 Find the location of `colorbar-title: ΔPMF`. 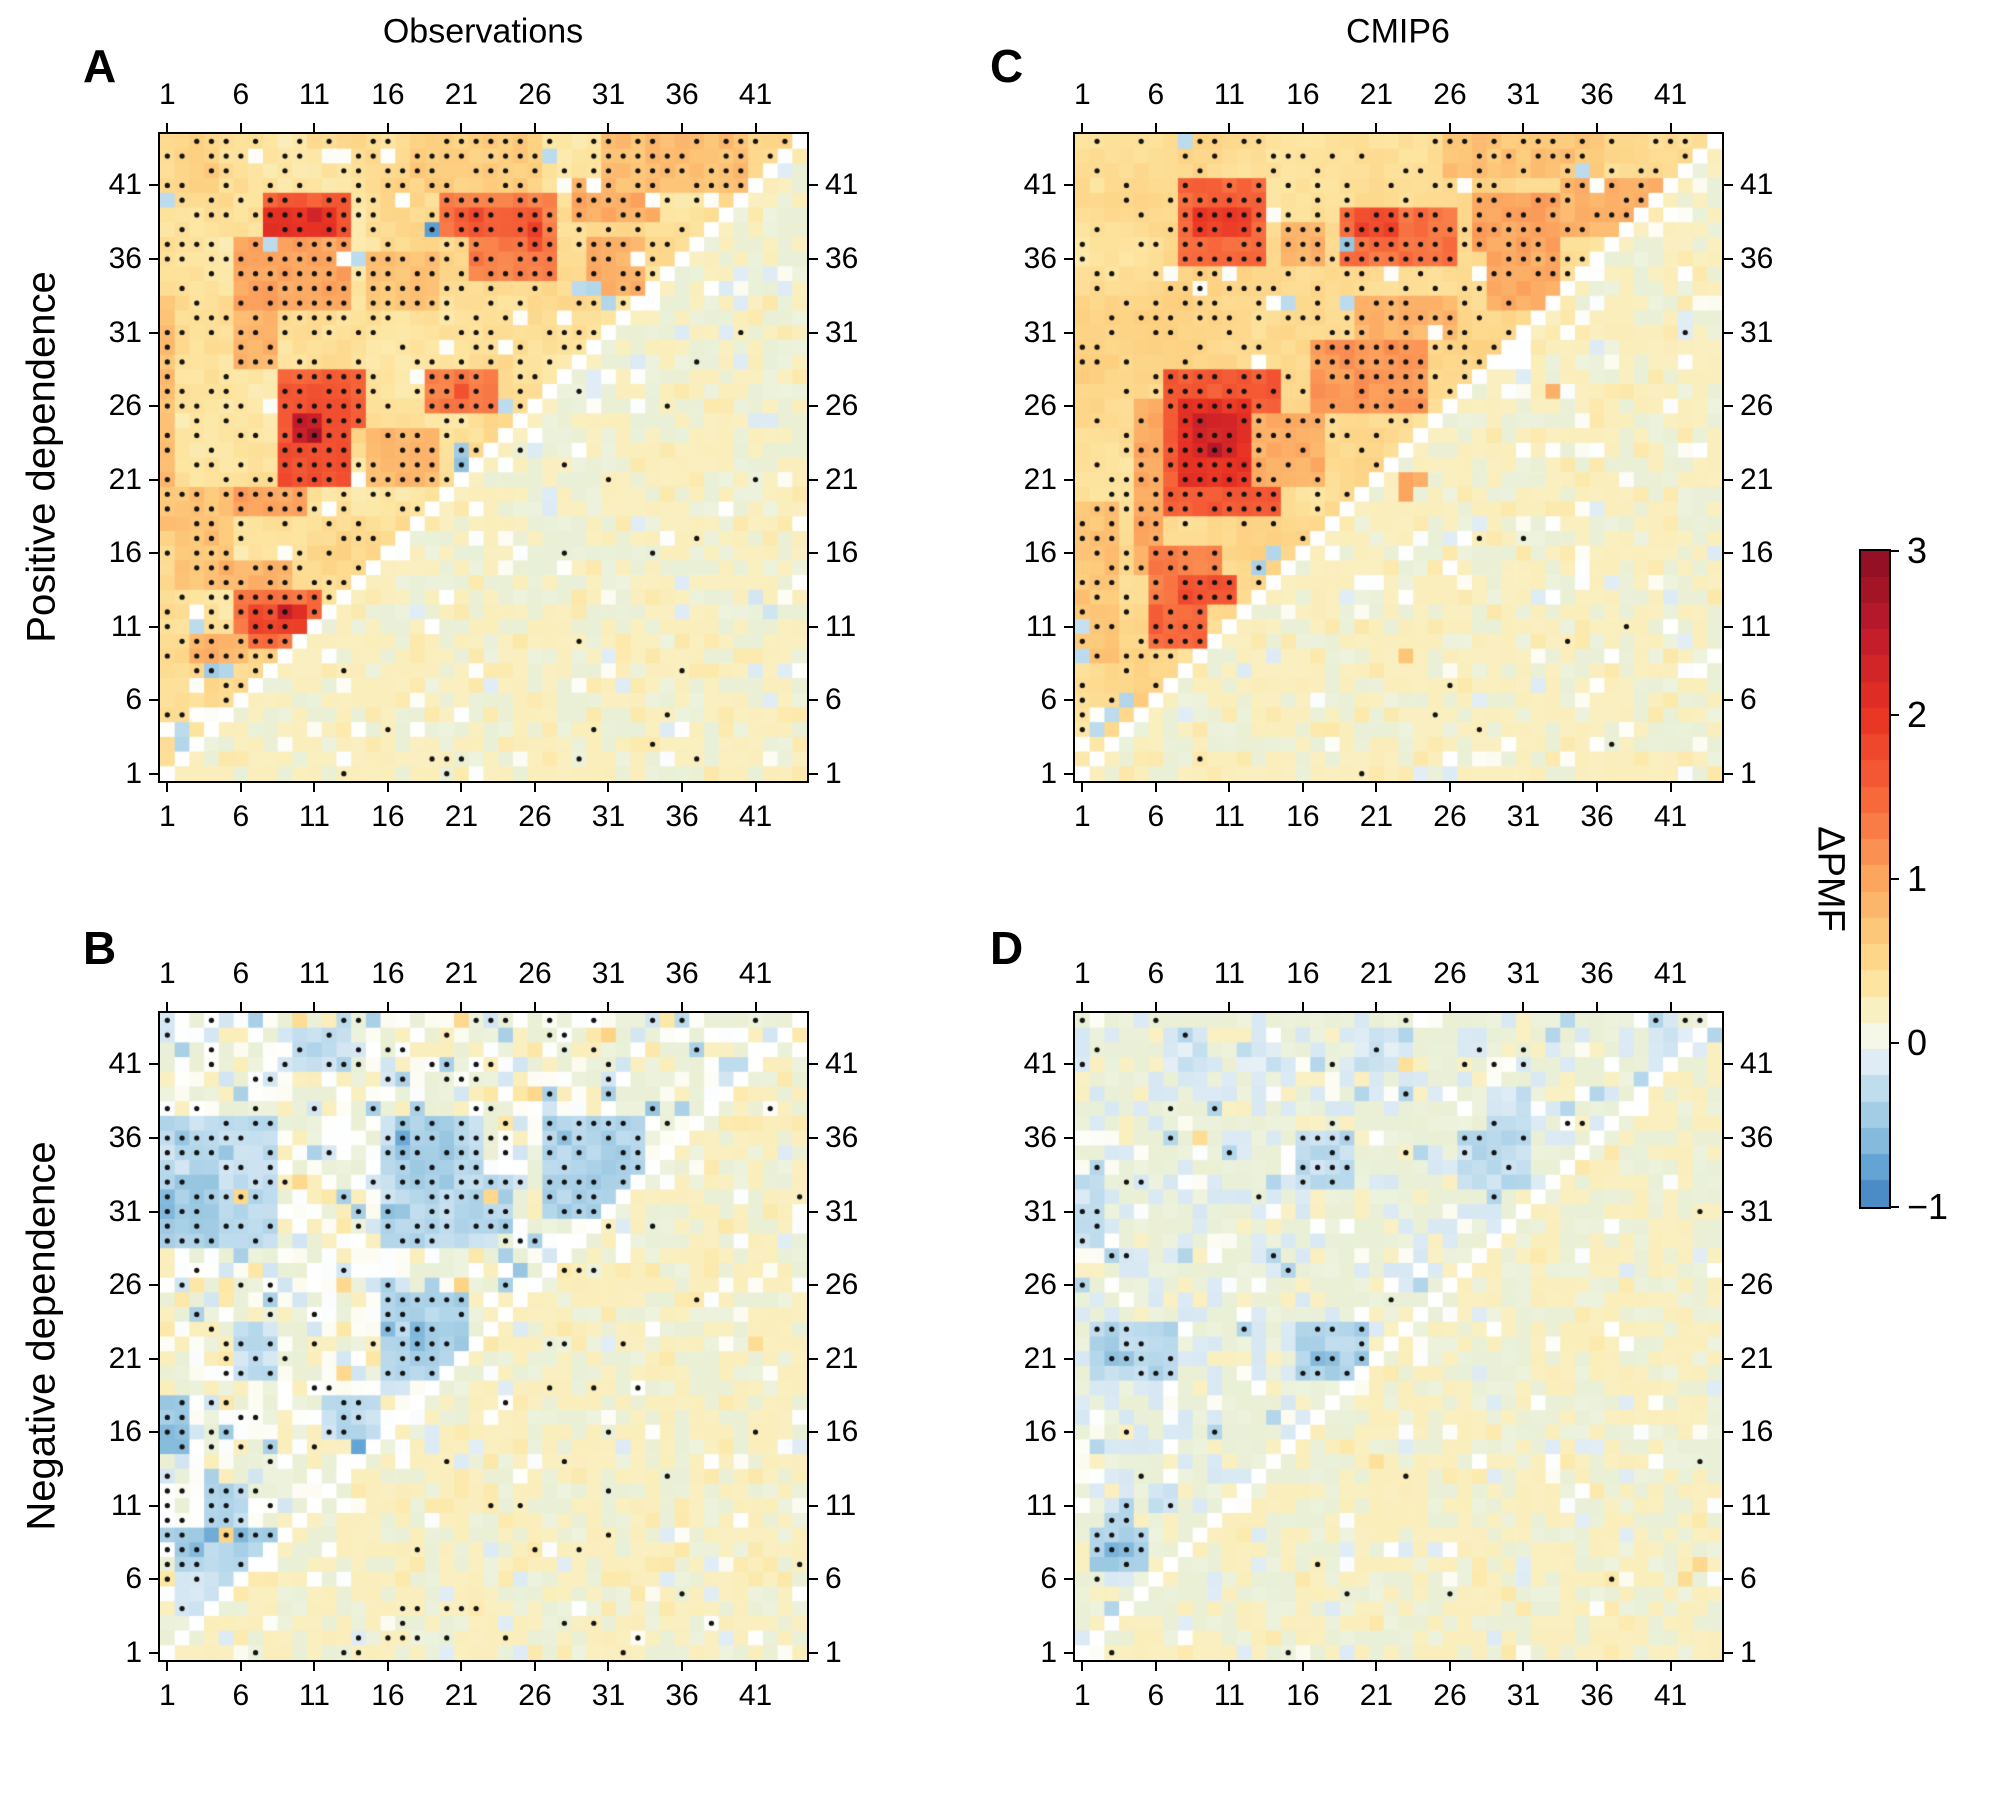

colorbar-title: ΔPMF is located at coordinates (1830, 879).